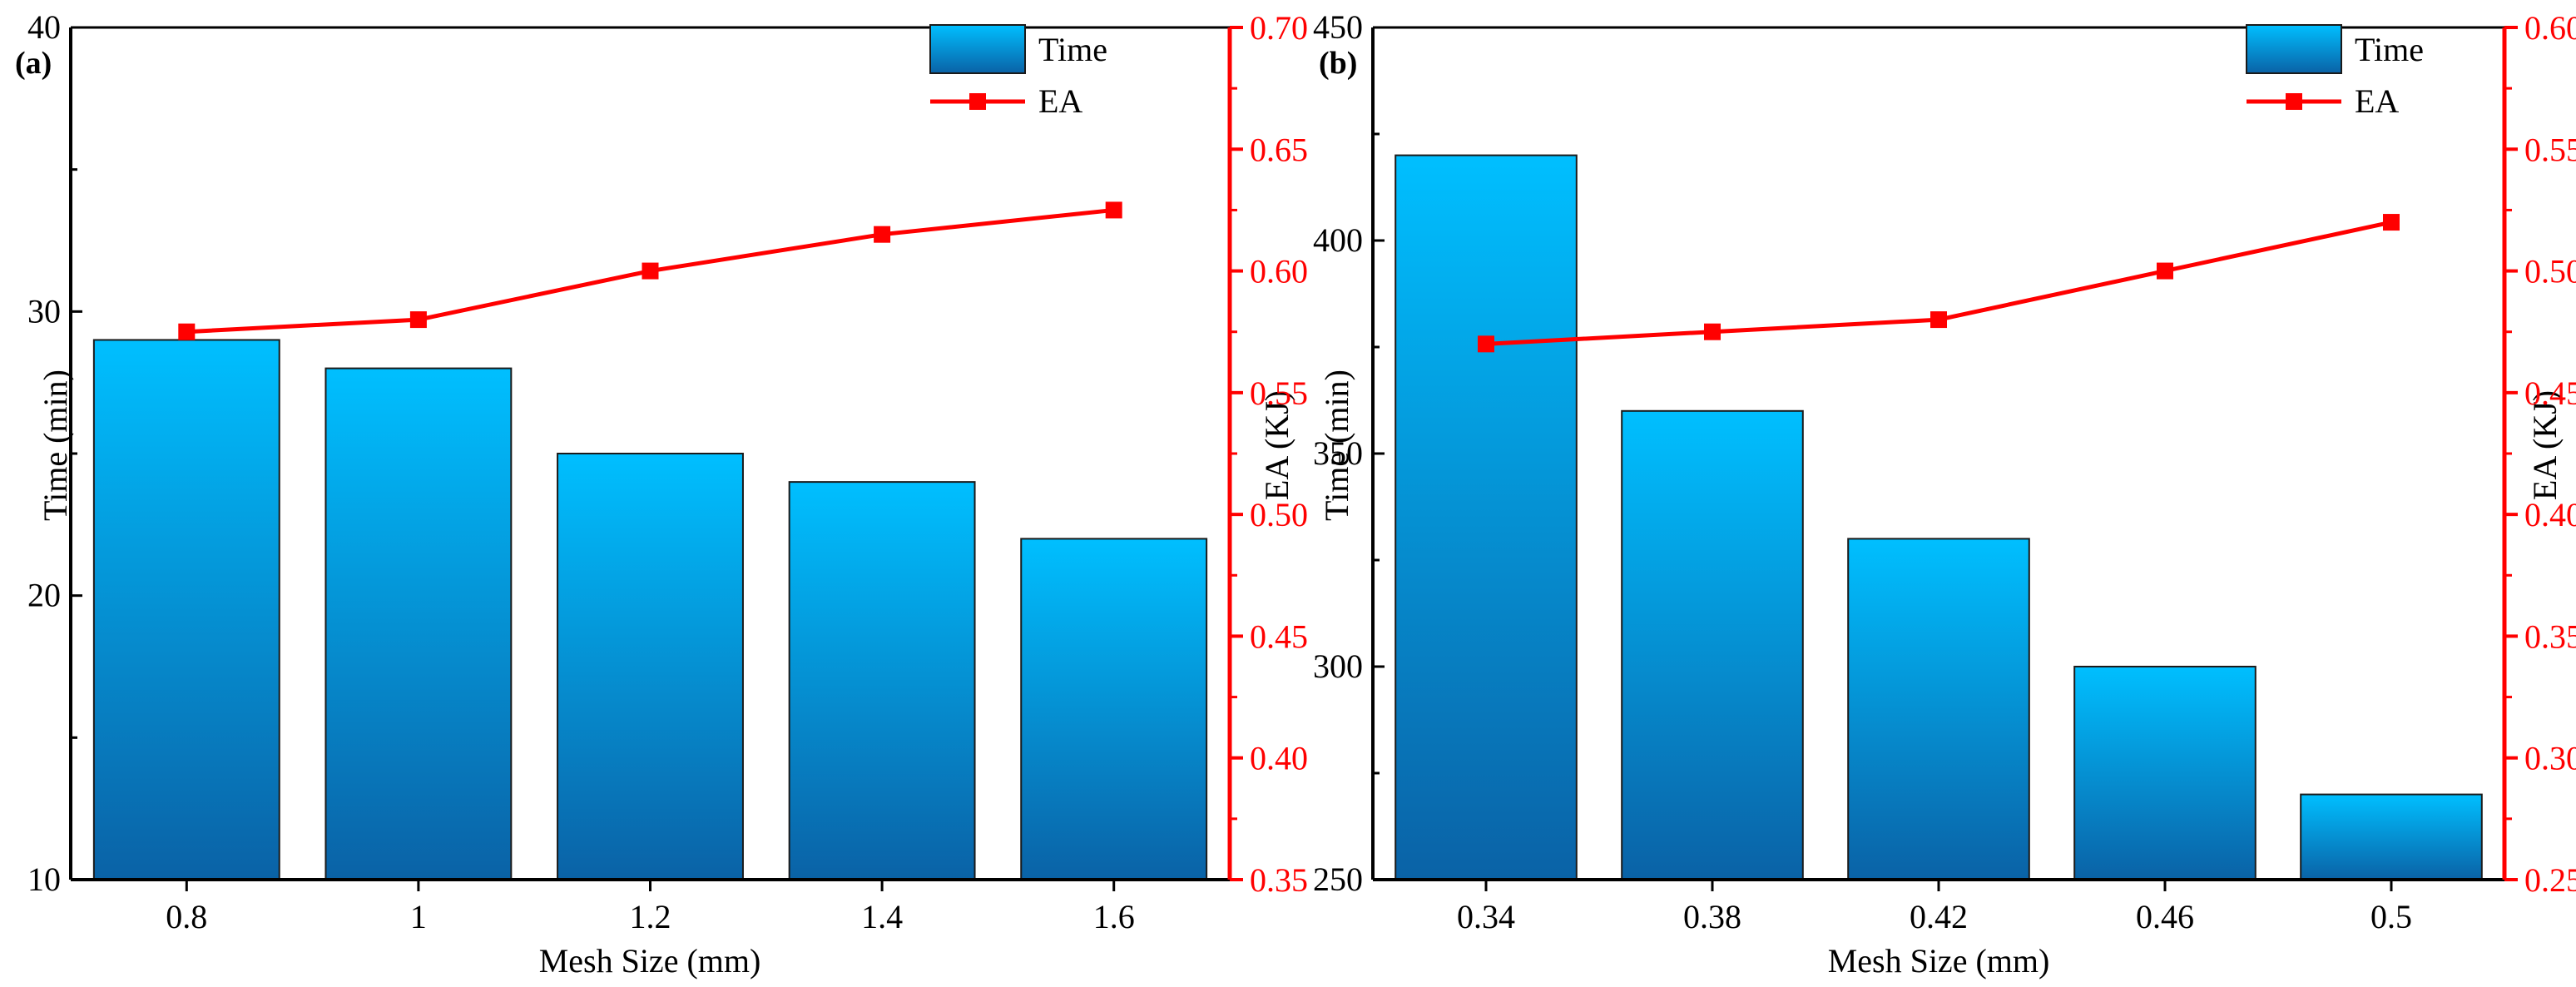 This screenshot has height=987, width=2576. Describe the element at coordinates (1114, 916) in the screenshot. I see `x-tick-label: 1.6` at that location.